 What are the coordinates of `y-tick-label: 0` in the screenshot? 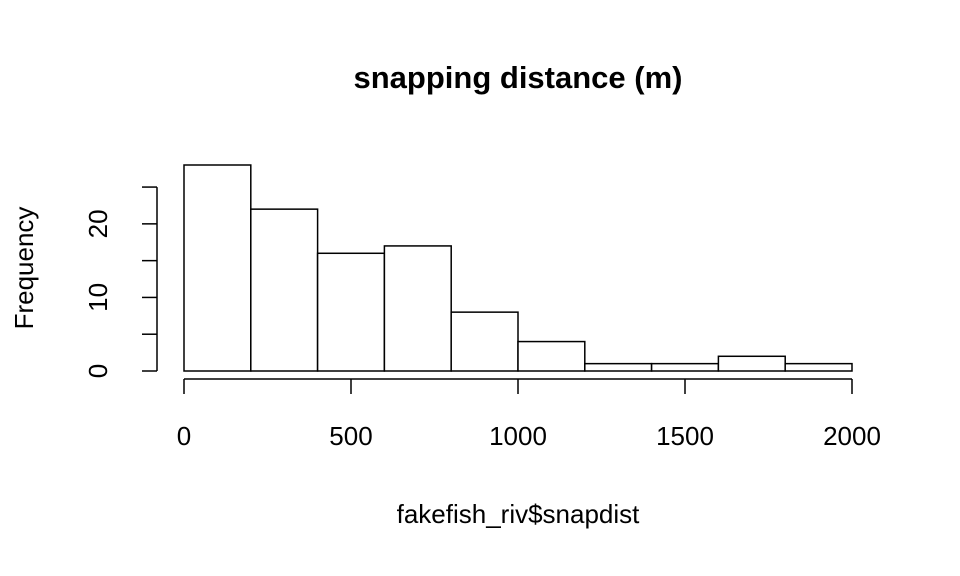 It's located at (98, 371).